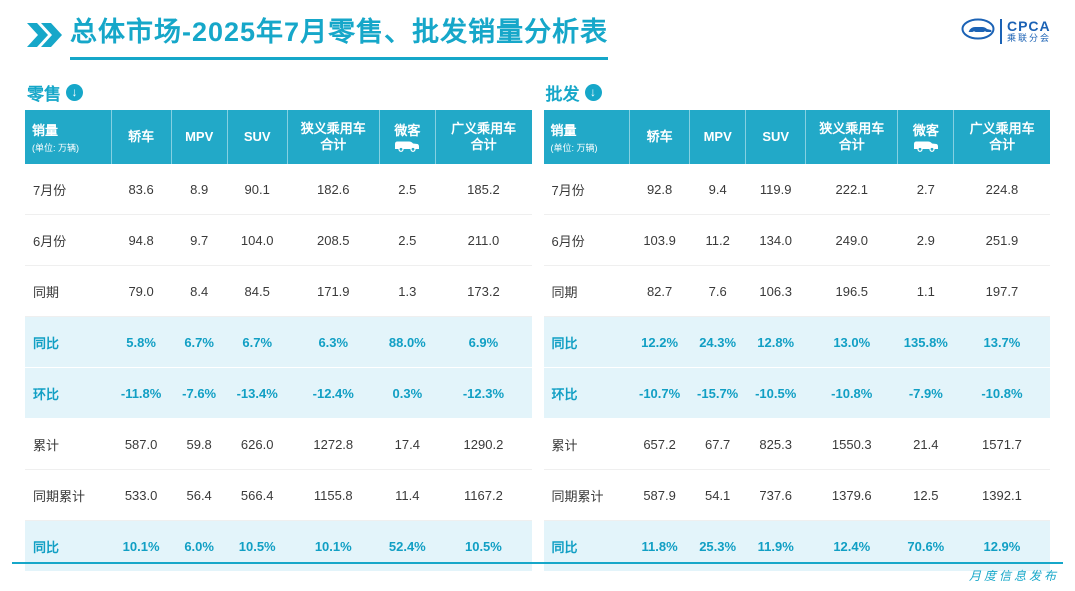  Describe the element at coordinates (851, 495) in the screenshot. I see `cell-prev-cumulative-narrow-pv-total: 1379.6` at that location.